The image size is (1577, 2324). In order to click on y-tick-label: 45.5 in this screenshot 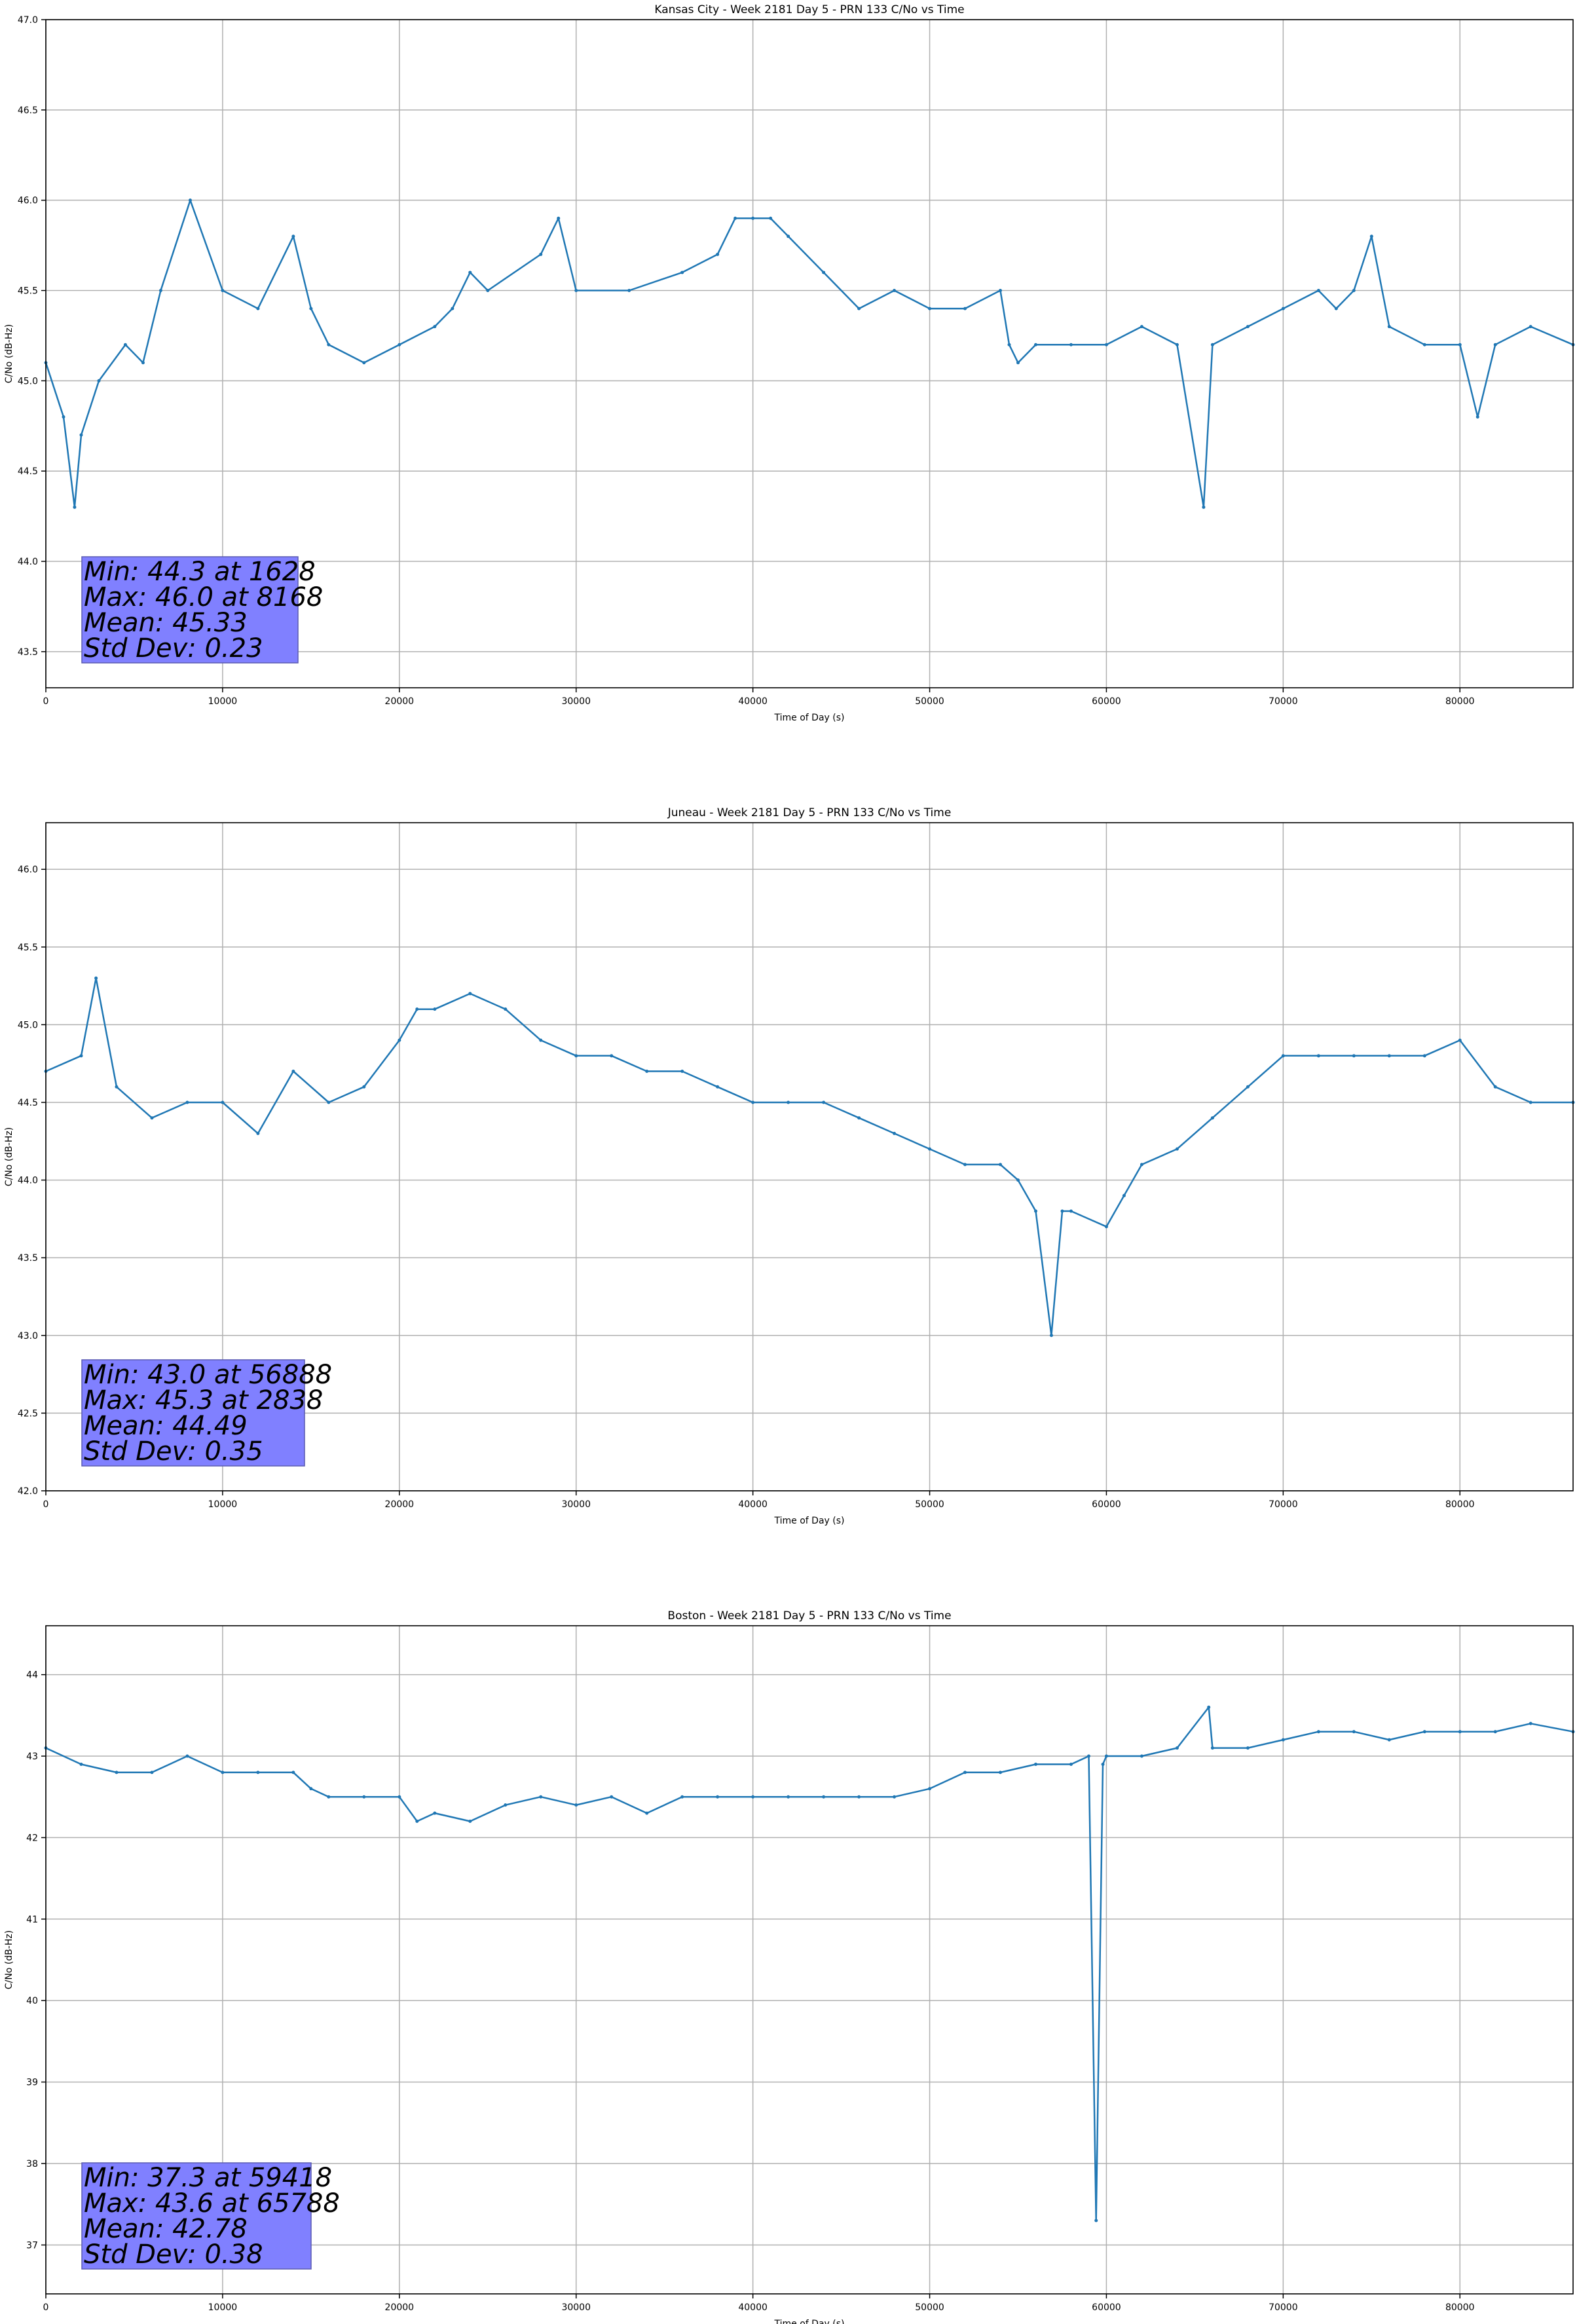, I will do `click(28, 291)`.